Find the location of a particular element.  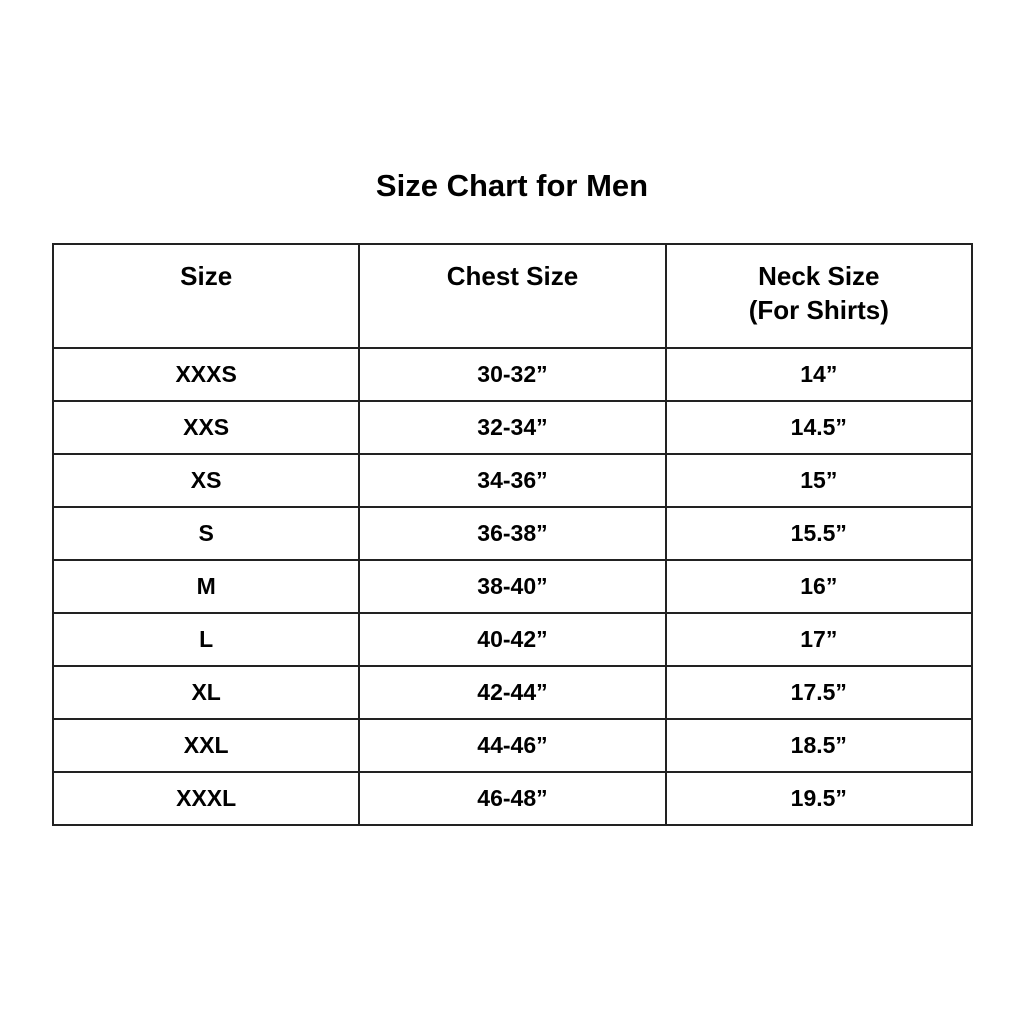

table-row: M 38-40” 16” is located at coordinates (512, 586).